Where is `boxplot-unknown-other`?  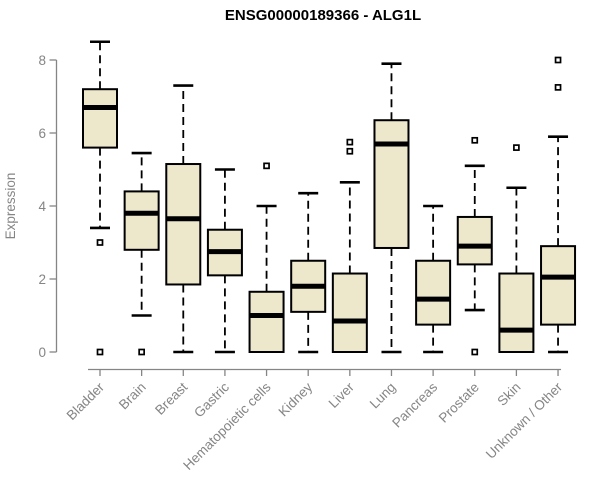
boxplot-unknown-other is located at coordinates (558, 205).